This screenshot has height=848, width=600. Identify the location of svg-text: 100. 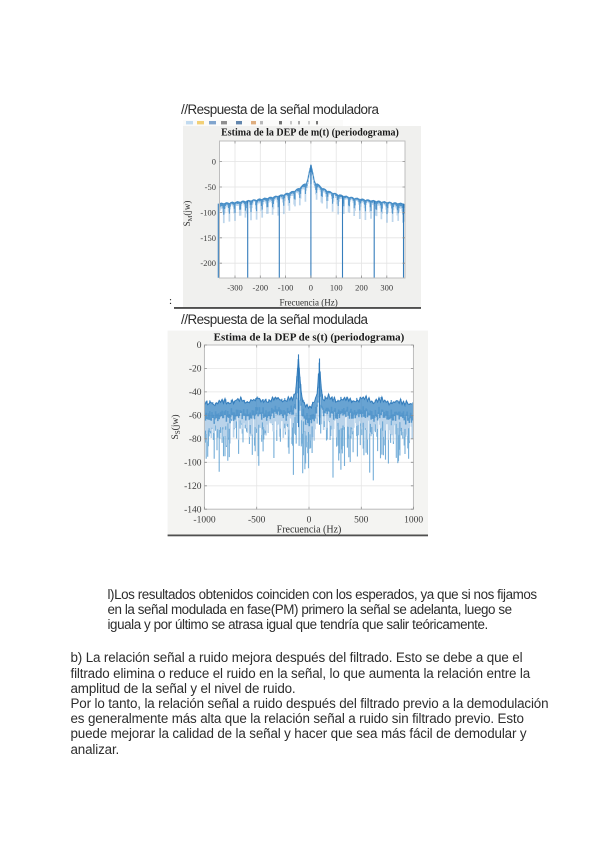
(336, 288).